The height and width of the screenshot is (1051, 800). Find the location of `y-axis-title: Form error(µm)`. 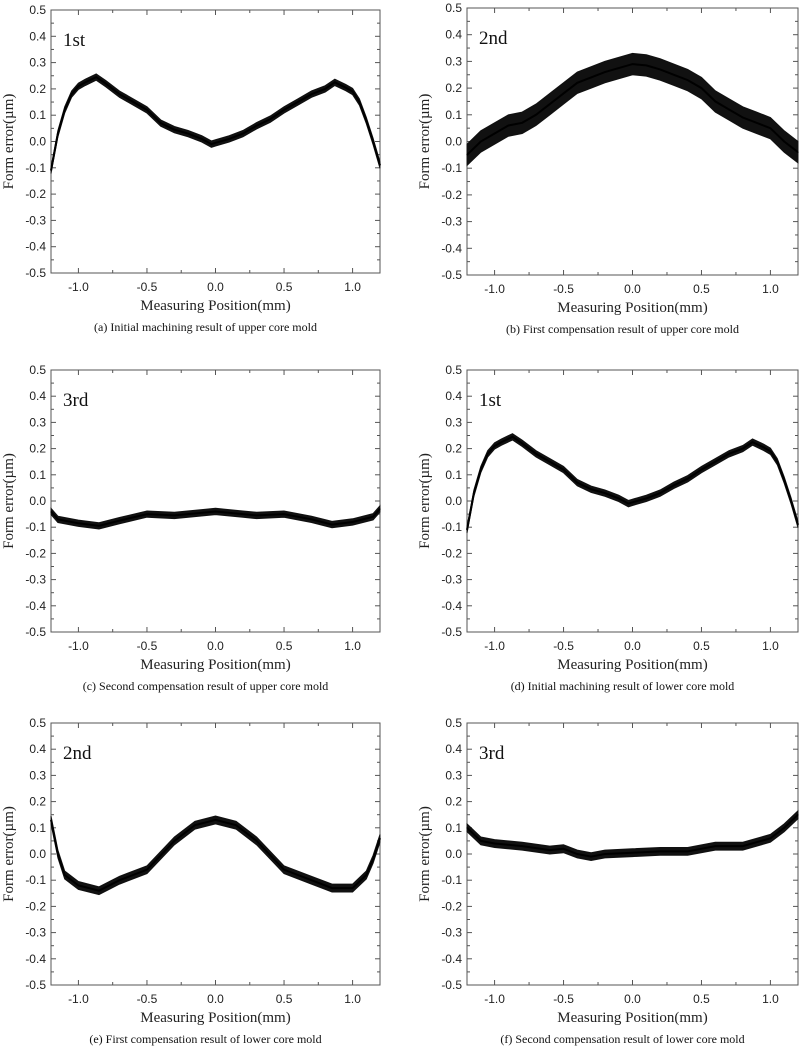

y-axis-title: Form error(µm) is located at coordinates (9, 854).